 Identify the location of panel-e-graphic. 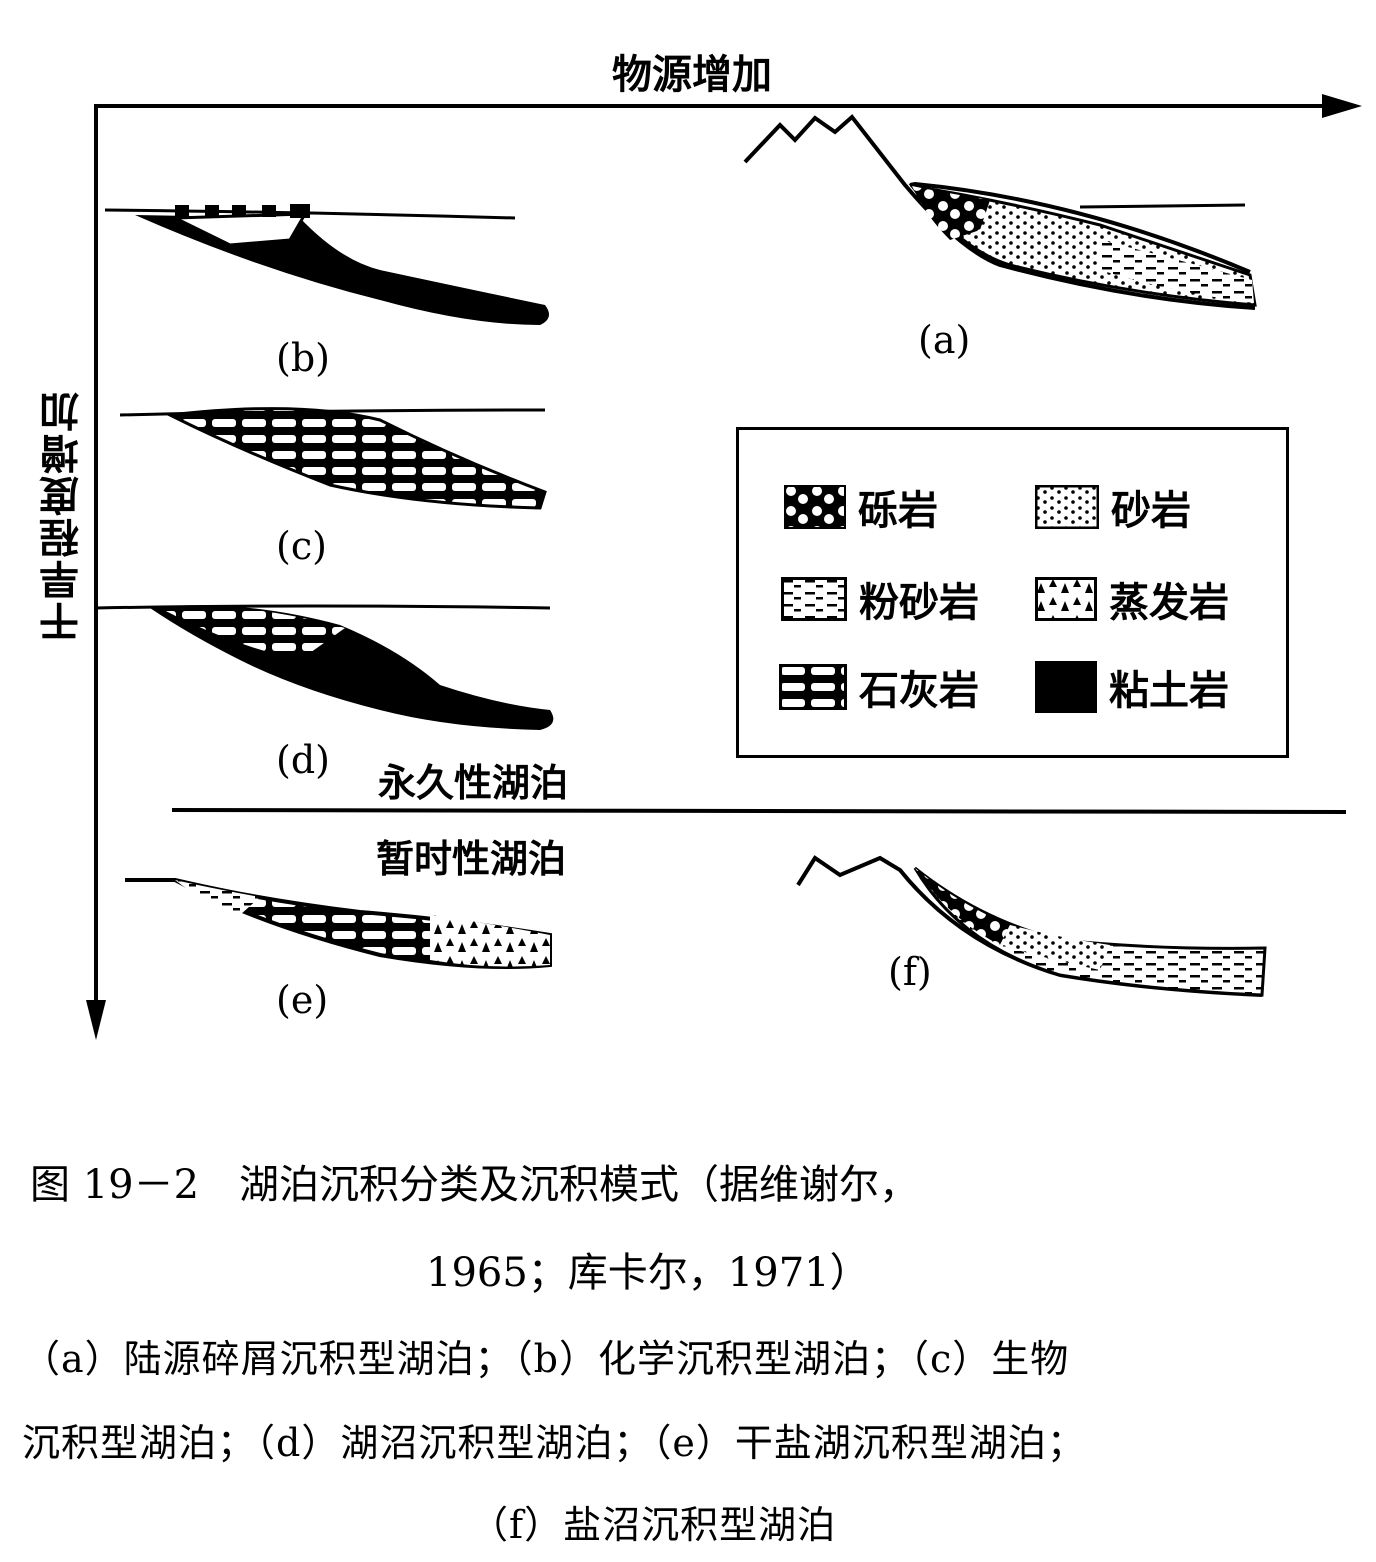
(338, 924).